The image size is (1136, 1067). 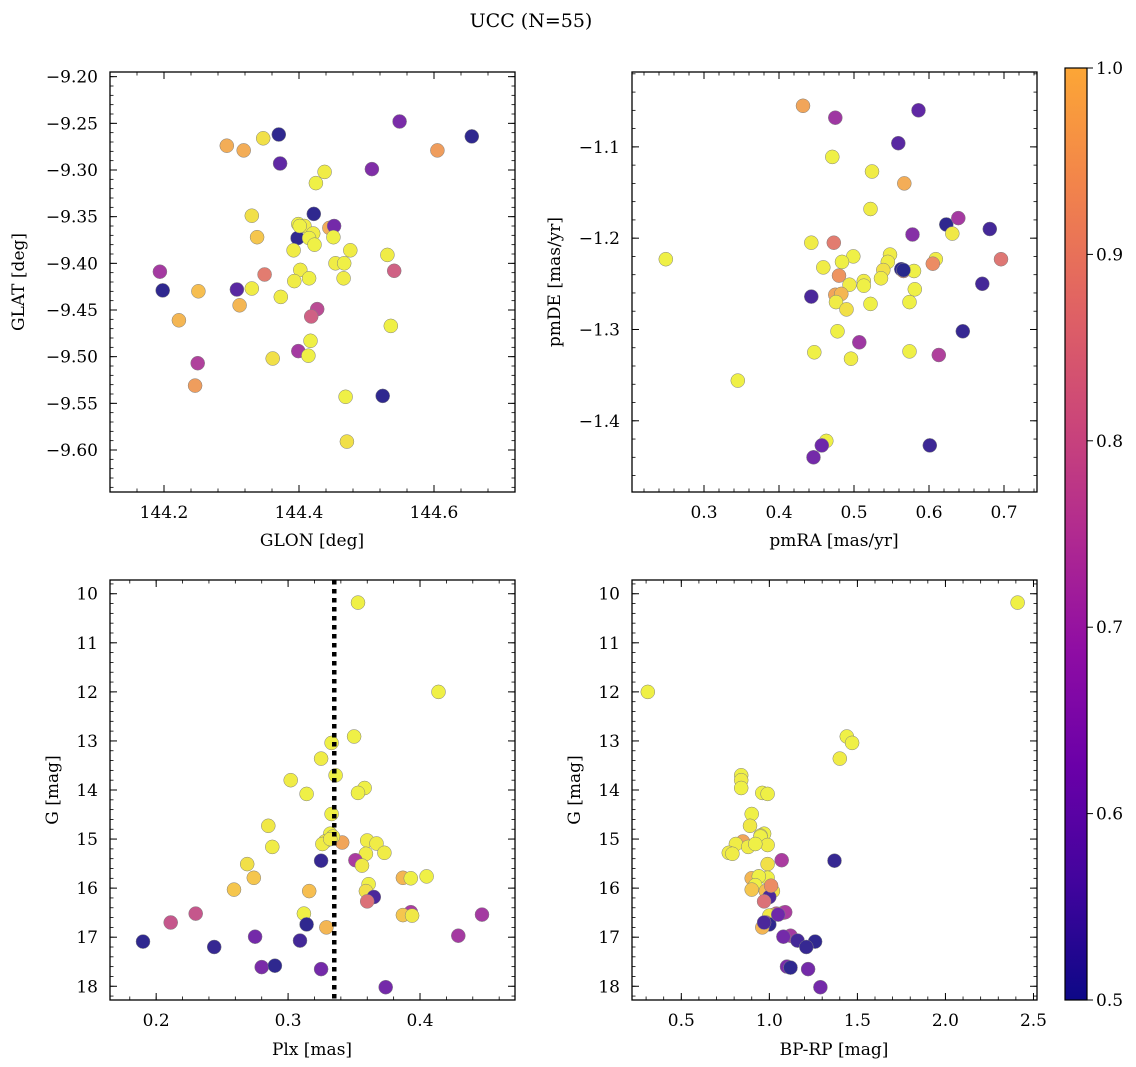 What do you see at coordinates (156, 1021) in the screenshot?
I see `x-tick-label: 0.2` at bounding box center [156, 1021].